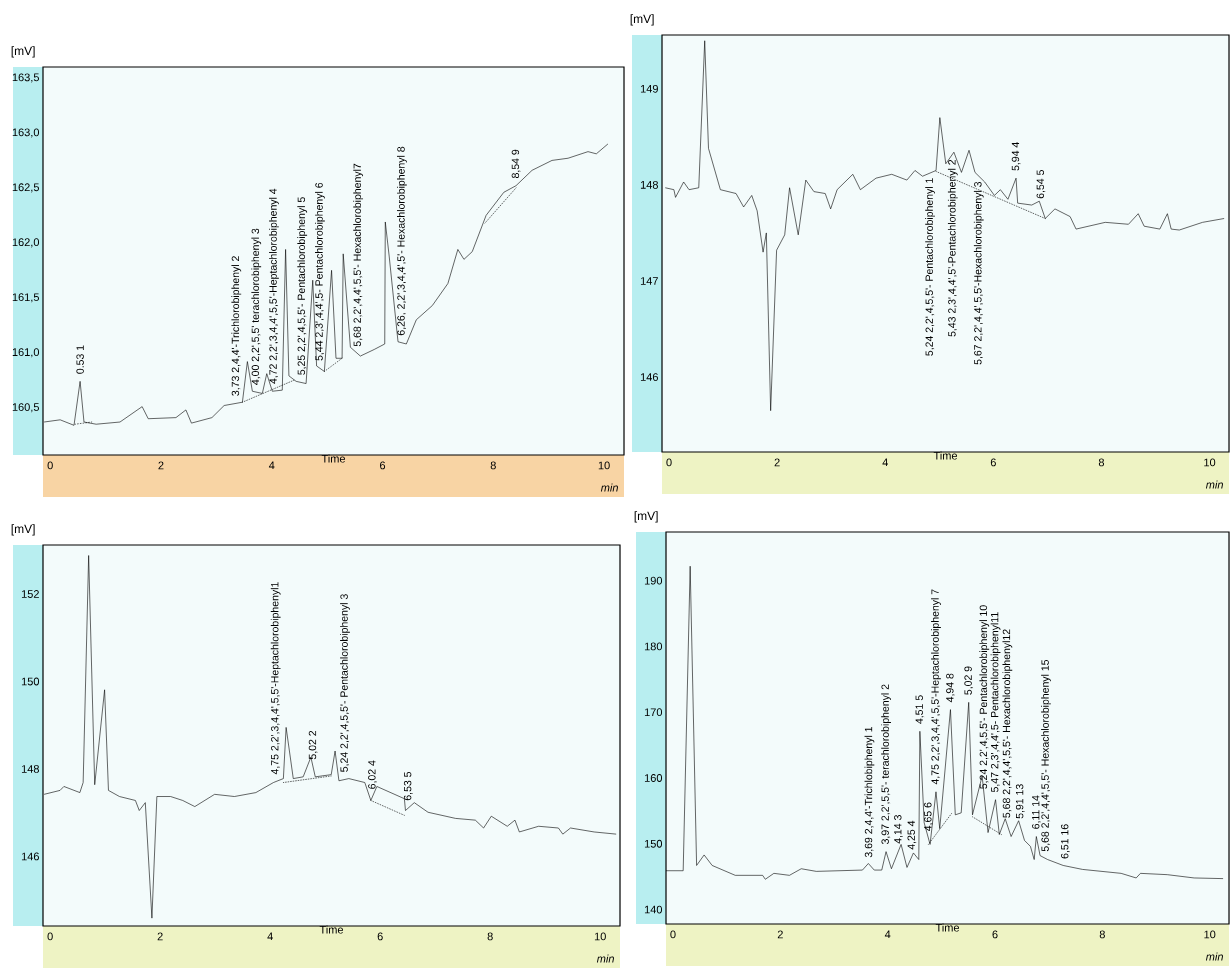 This screenshot has height=969, width=1231. What do you see at coordinates (653, 778) in the screenshot?
I see `y-tick-label: 160` at bounding box center [653, 778].